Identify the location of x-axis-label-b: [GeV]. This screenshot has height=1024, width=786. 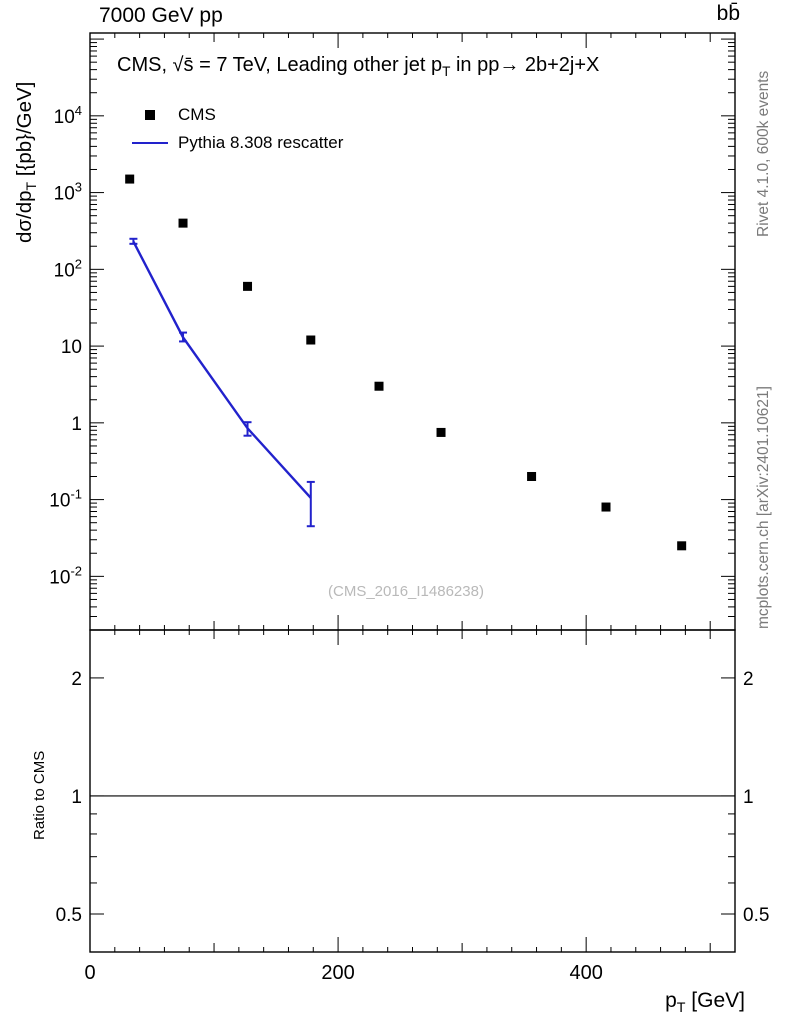
(715, 1000).